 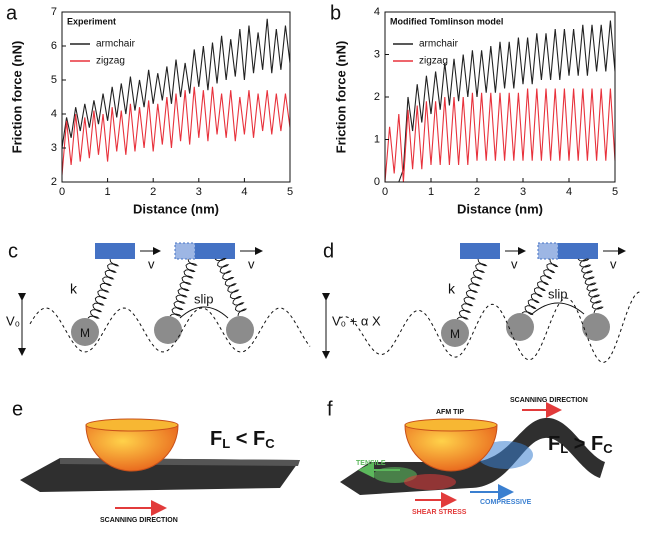 What do you see at coordinates (242, 439) in the screenshot?
I see `force-relation: FL < FC` at bounding box center [242, 439].